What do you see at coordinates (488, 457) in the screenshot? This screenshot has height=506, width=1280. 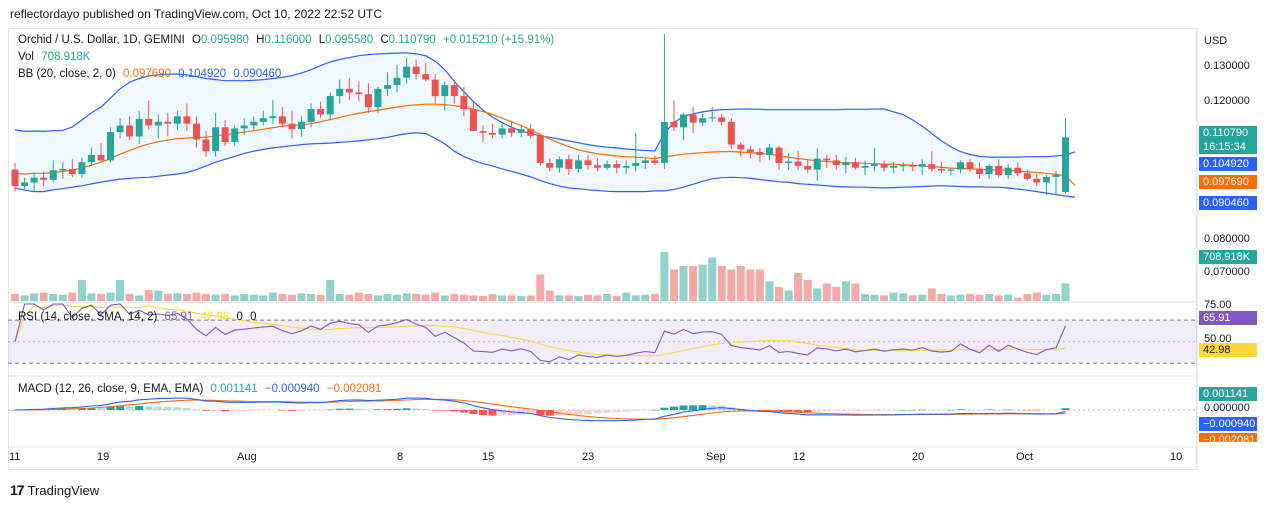 I see `time-tick: 15` at bounding box center [488, 457].